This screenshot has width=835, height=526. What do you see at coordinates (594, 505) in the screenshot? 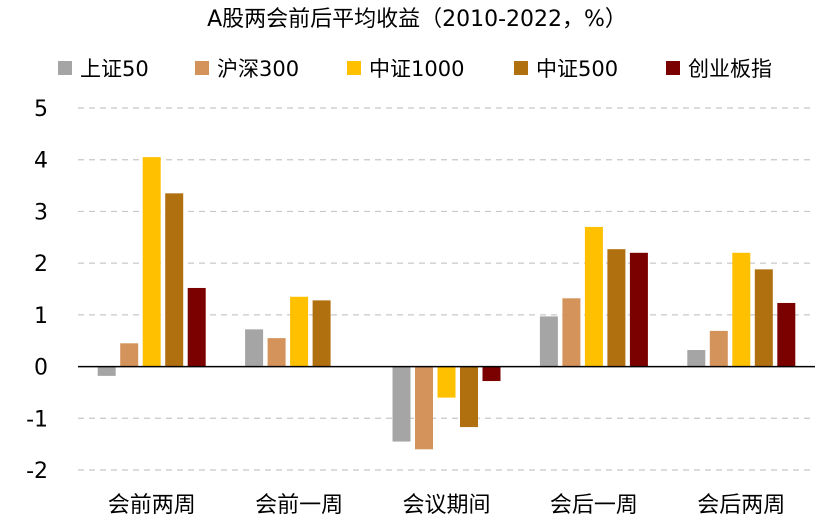
I see `x-tick-label: 会后一周` at bounding box center [594, 505].